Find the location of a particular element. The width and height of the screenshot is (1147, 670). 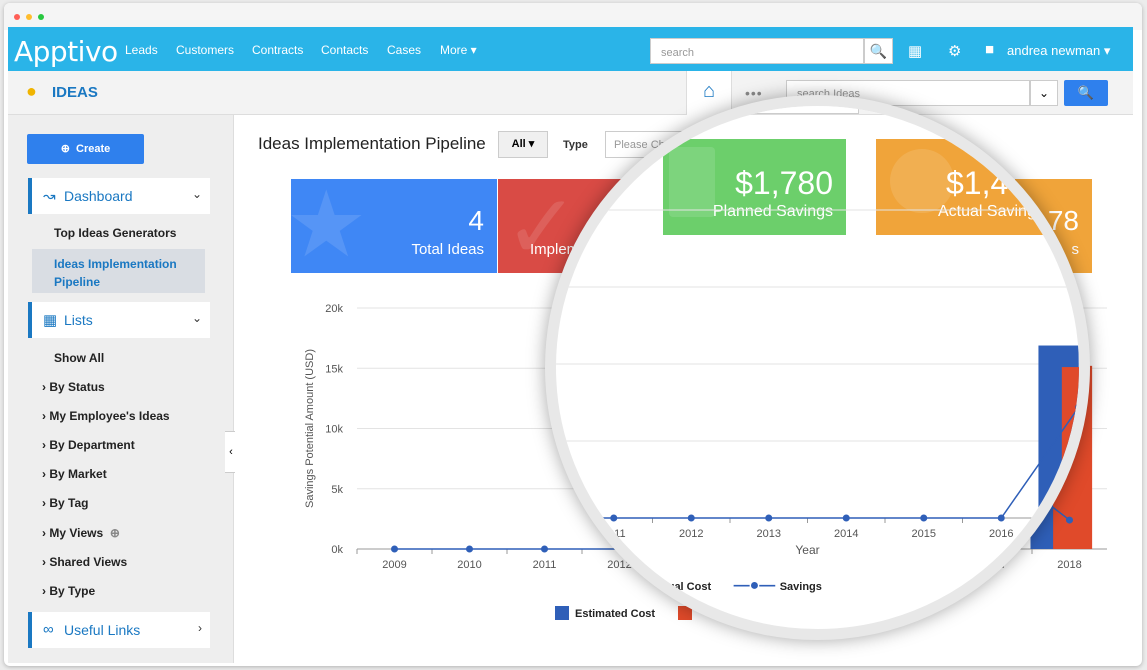

sidebar-item-my-views: › My Views ⊕ is located at coordinates (81, 533).